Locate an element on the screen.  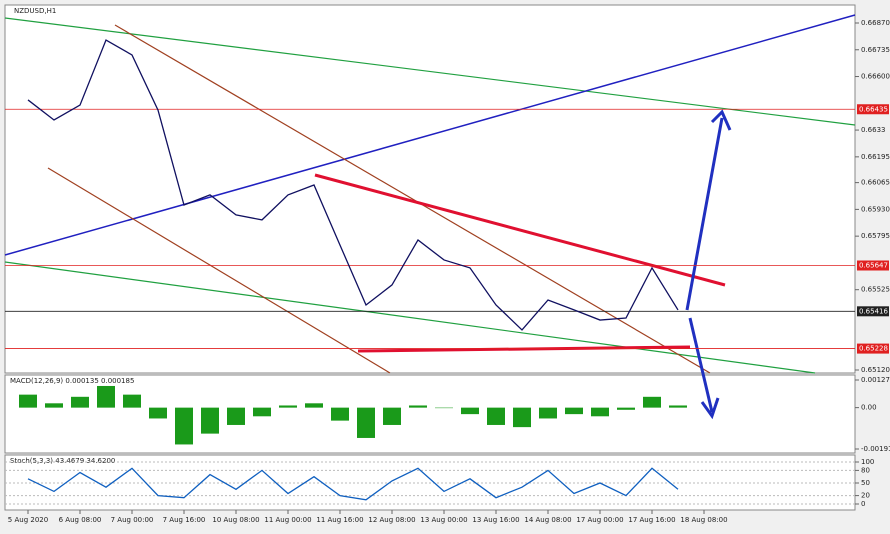
x-tick-label: 5 Aug 2020 is located at coordinates (28, 520).